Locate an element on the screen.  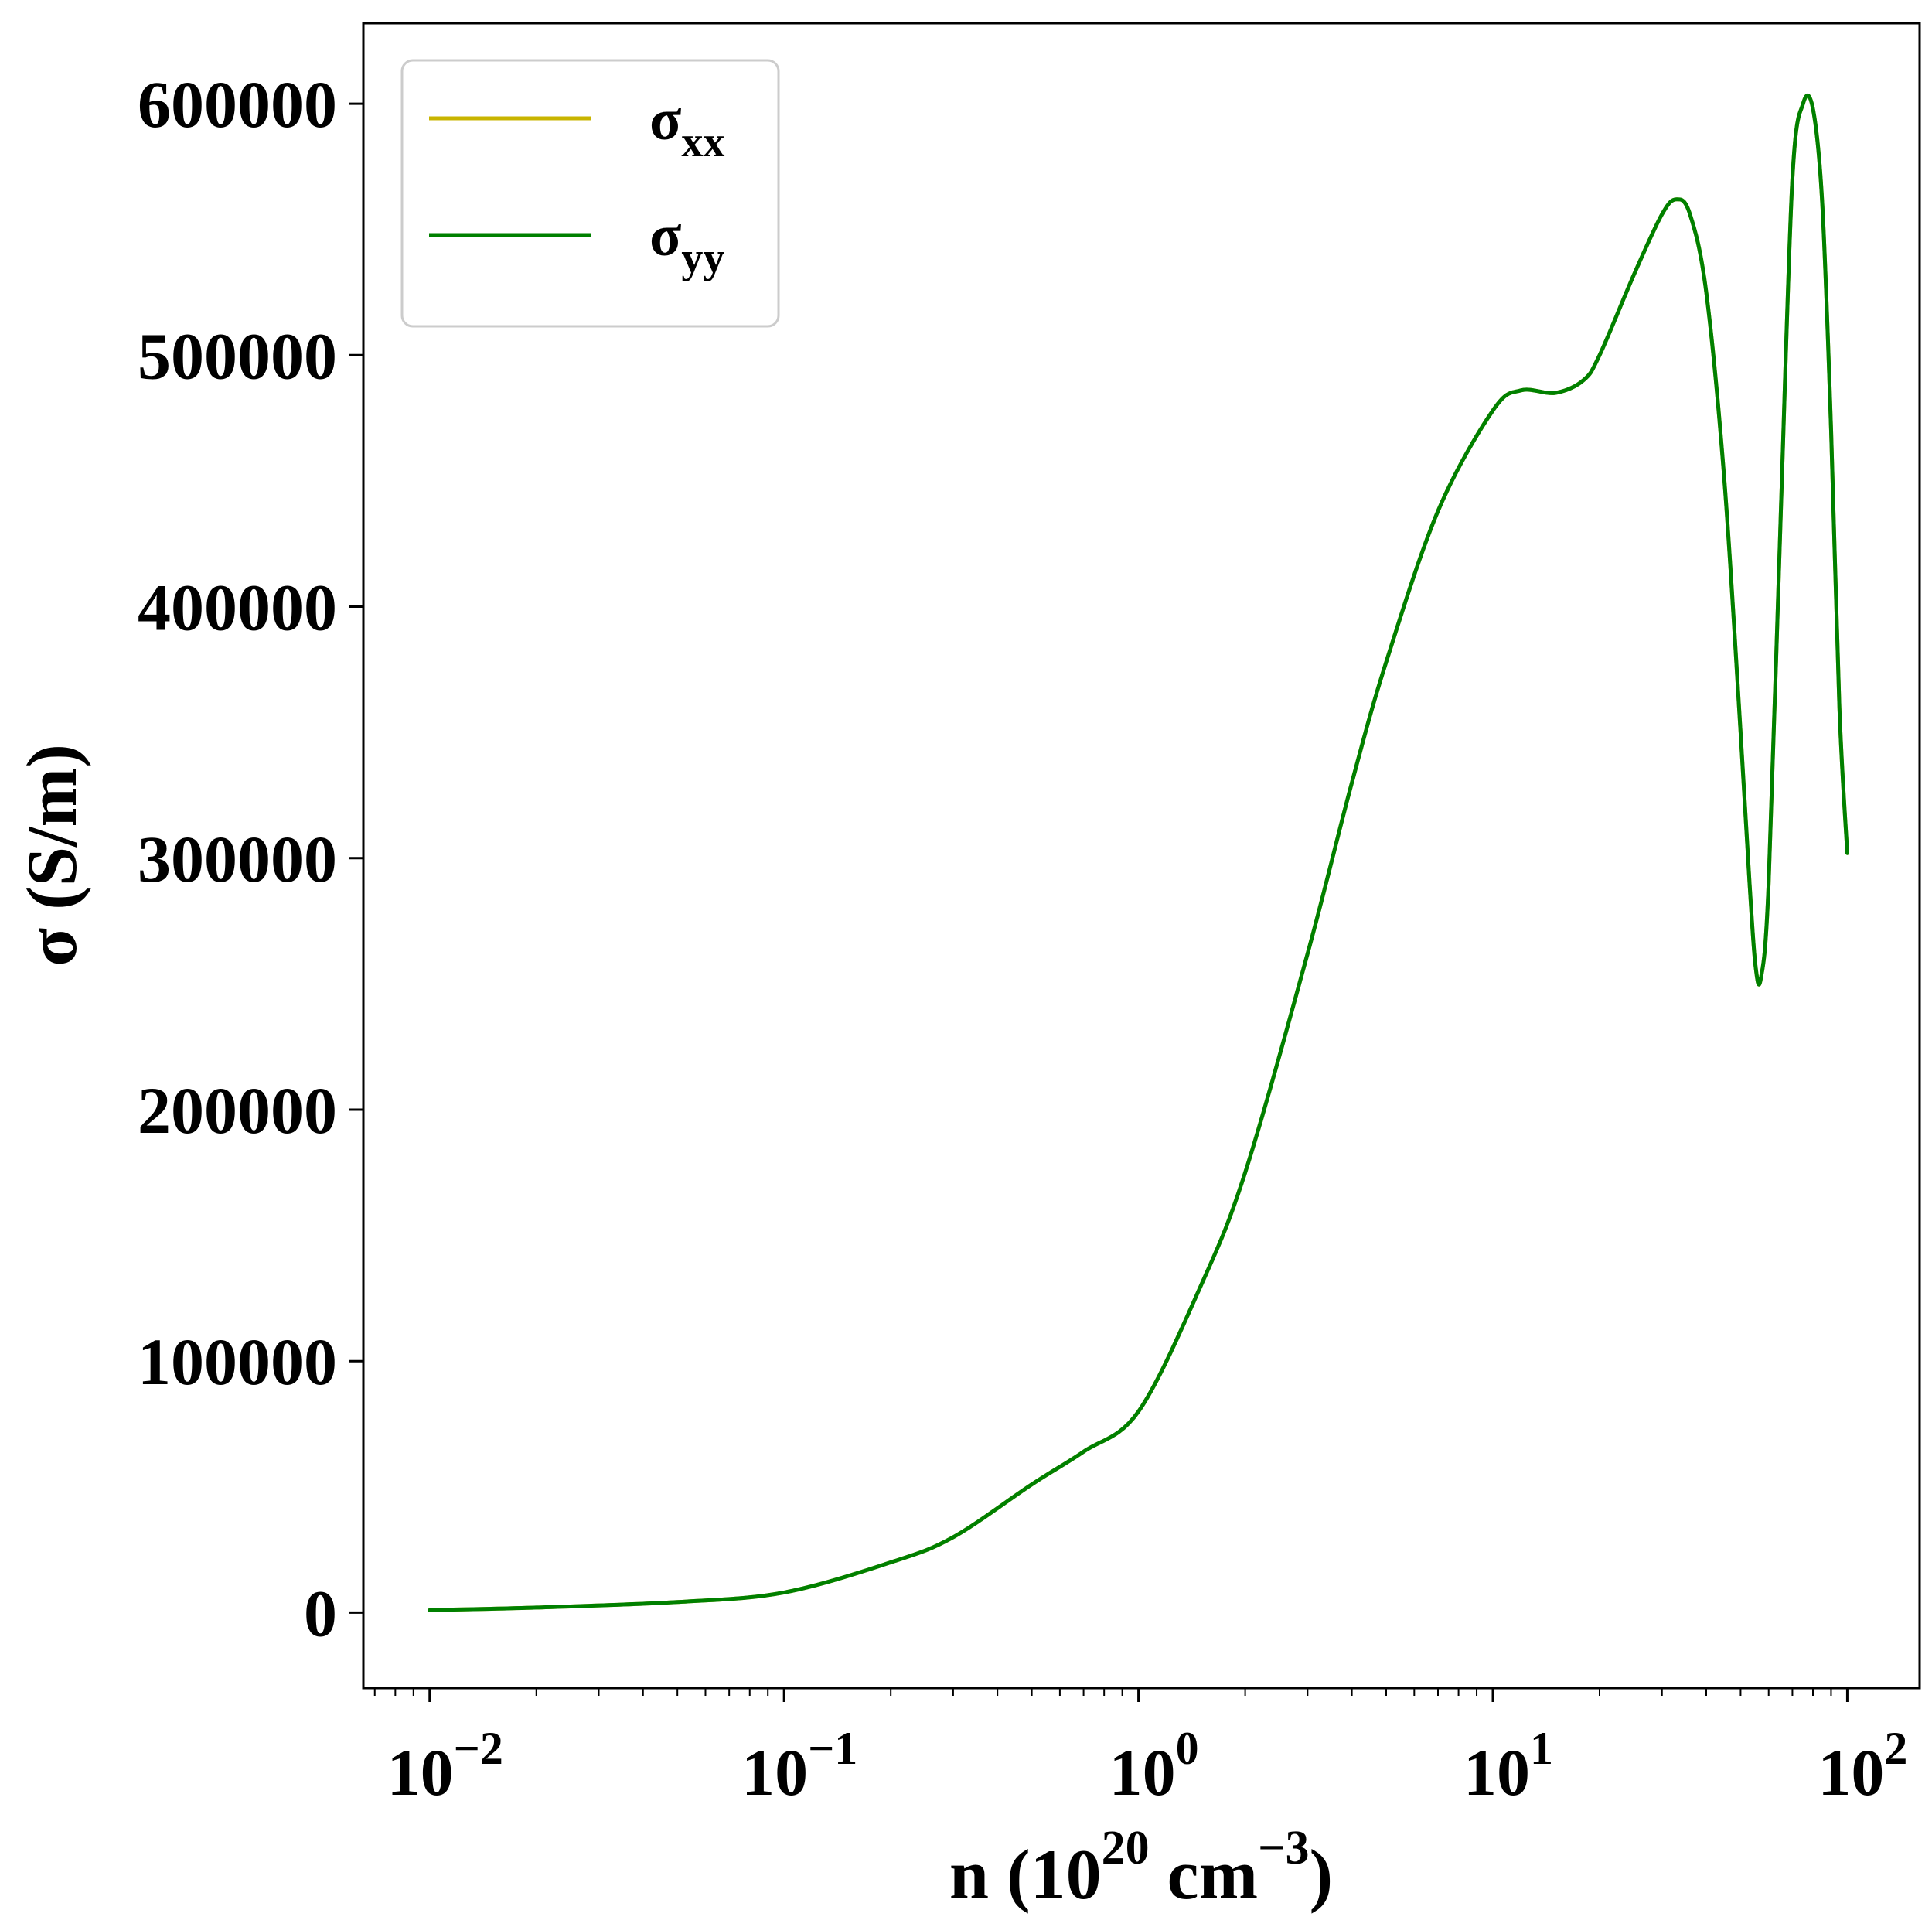
y-tick-label: 100000 is located at coordinates (238, 1362).